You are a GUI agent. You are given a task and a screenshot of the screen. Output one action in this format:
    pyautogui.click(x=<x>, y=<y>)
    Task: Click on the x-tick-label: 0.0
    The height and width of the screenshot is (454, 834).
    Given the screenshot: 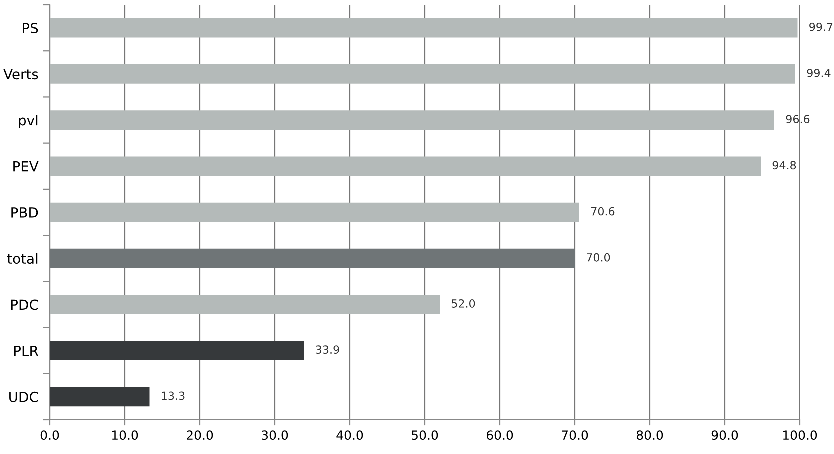 What is the action you would take?
    pyautogui.click(x=50, y=435)
    